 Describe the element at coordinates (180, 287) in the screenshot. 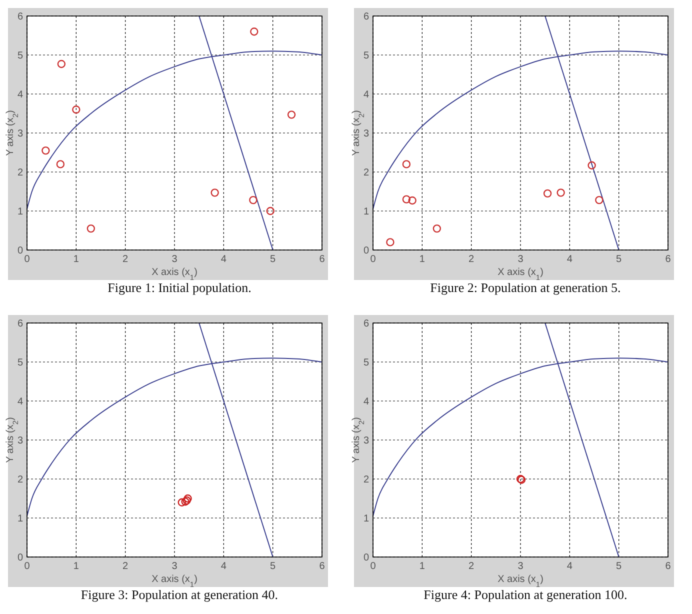

I see `text: Figure 1: Initial population.` at that location.